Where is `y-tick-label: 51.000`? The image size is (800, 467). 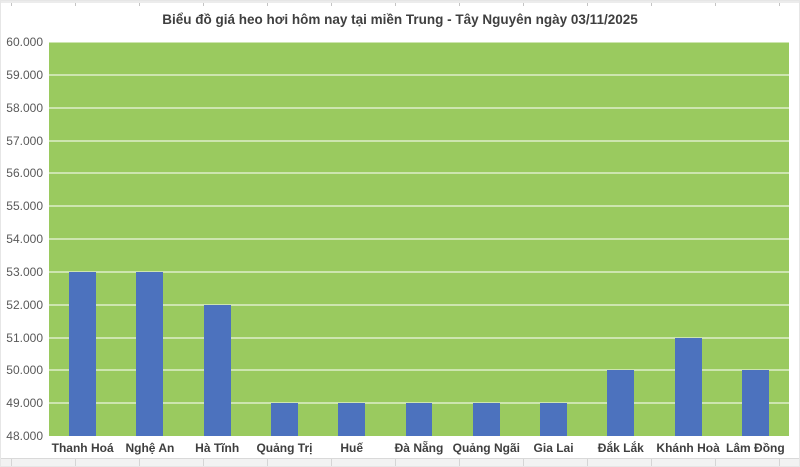 y-tick-label: 51.000 is located at coordinates (24, 337).